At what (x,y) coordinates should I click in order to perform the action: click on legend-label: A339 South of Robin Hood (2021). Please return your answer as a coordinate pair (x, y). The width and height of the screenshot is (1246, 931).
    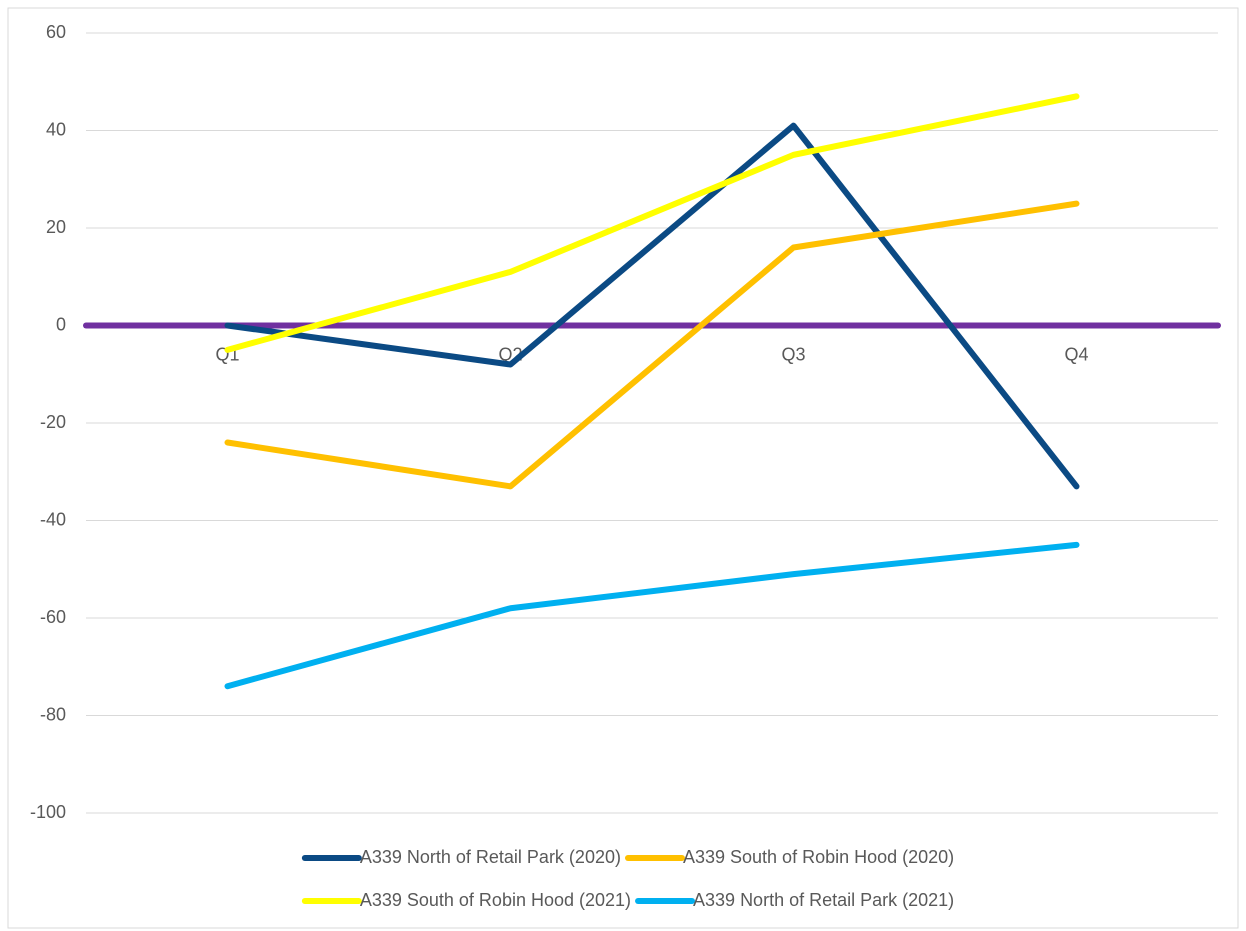
    Looking at the image, I should click on (495, 900).